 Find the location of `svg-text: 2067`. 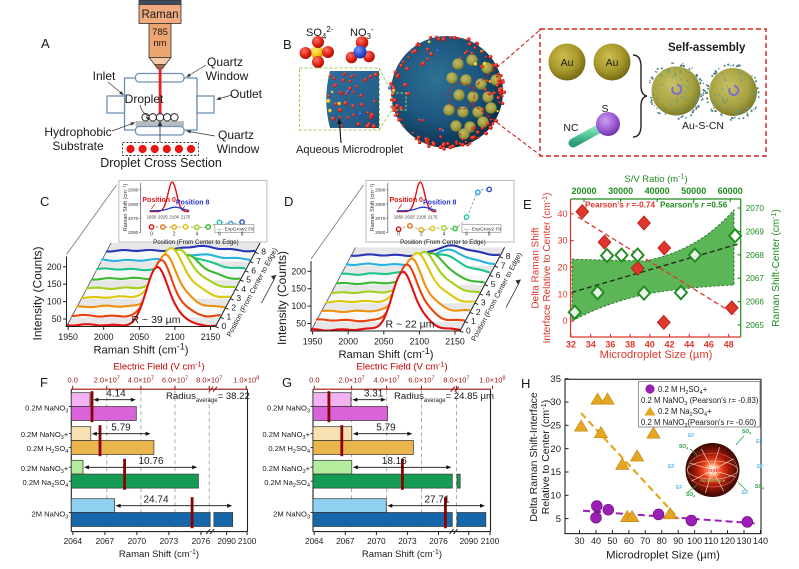

svg-text: 2067 is located at coordinates (755, 278).